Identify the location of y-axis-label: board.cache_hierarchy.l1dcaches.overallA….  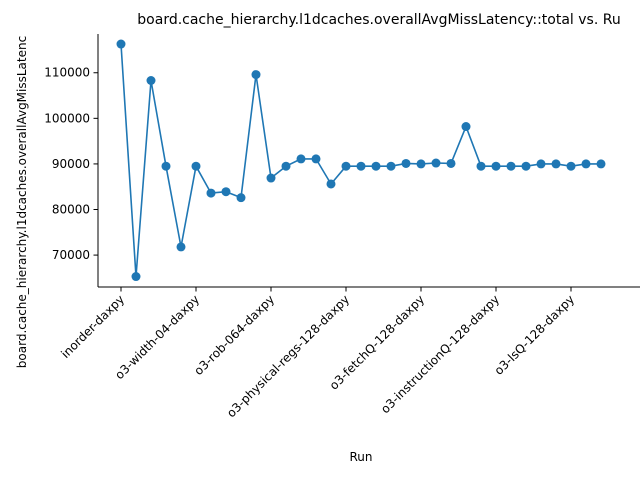
(22, 202).